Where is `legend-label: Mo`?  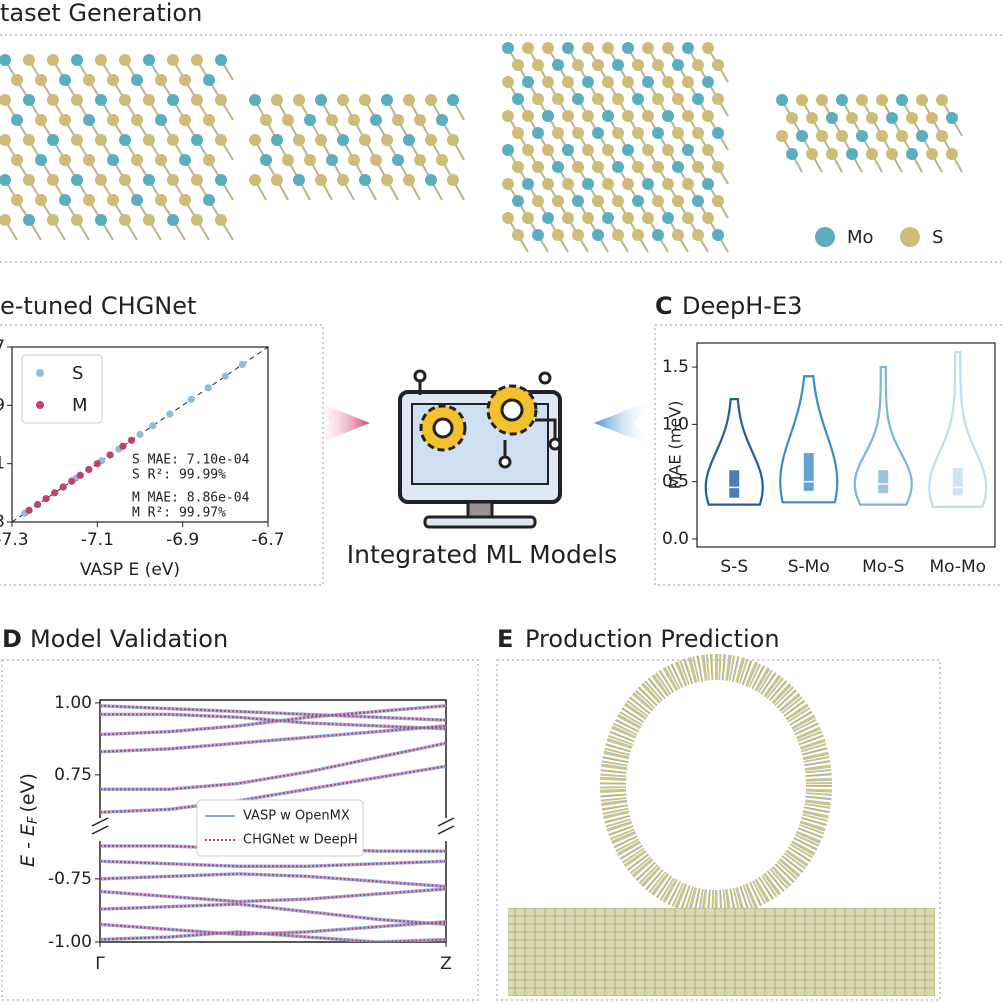
legend-label: Mo is located at coordinates (860, 237).